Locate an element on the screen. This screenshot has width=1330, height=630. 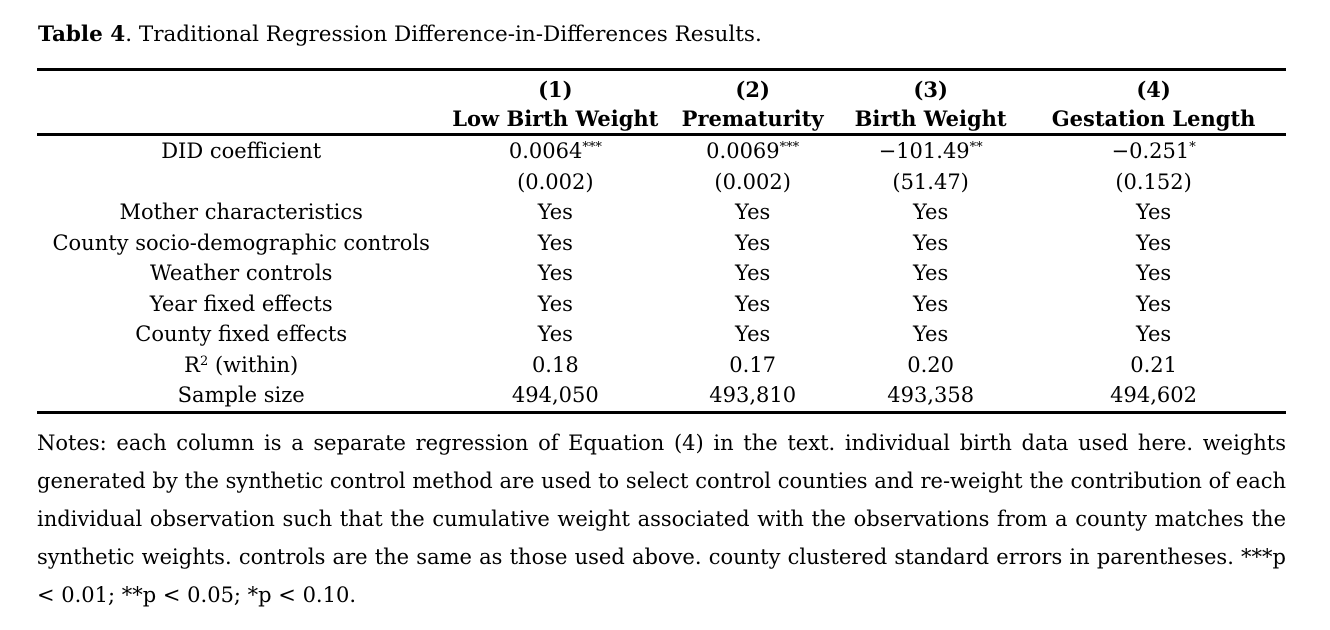
cell-value: −0.251* is located at coordinates (1153, 151).